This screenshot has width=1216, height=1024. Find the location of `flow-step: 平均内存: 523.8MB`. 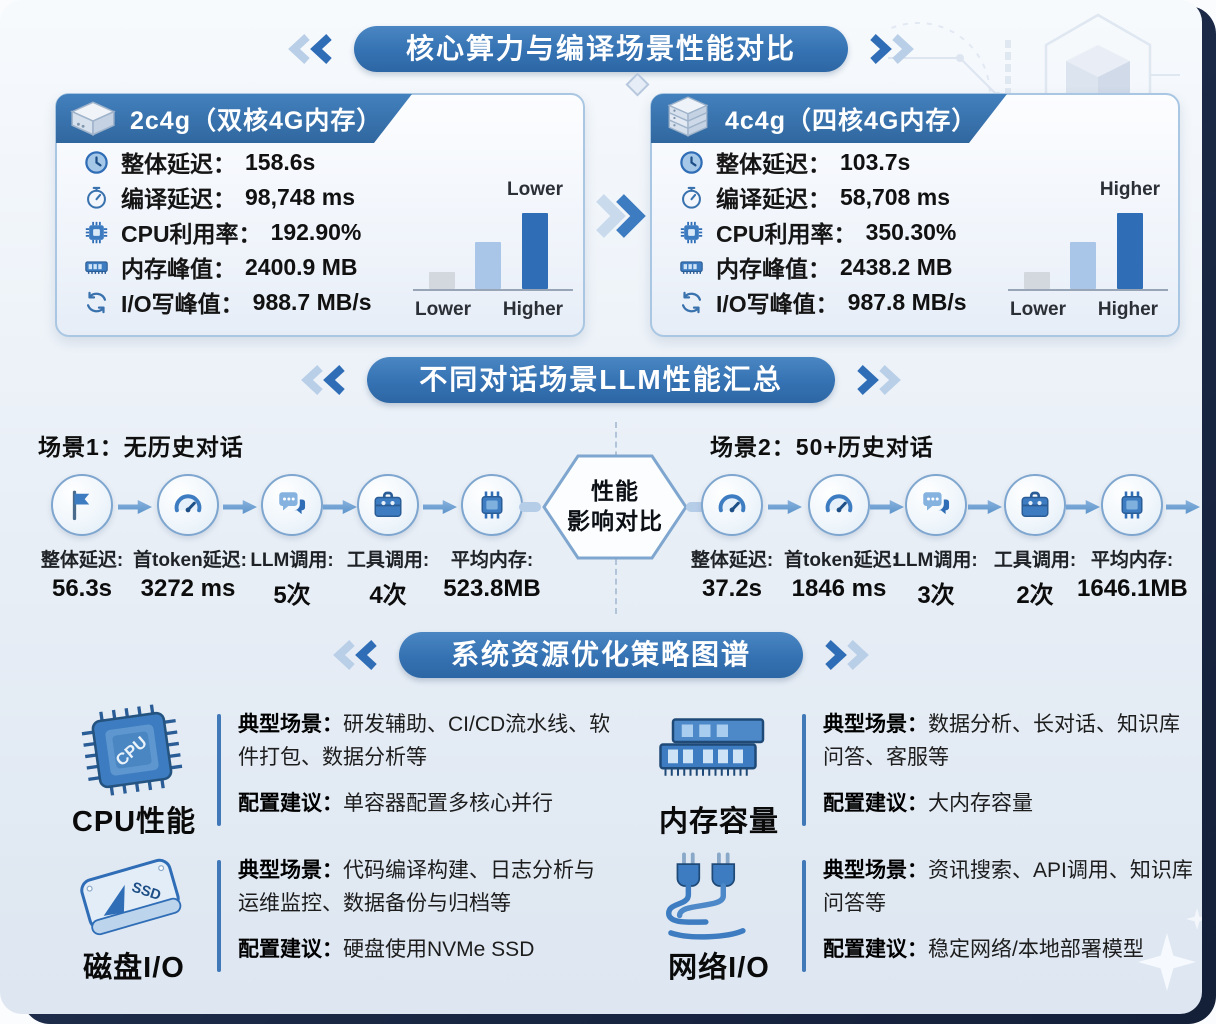

flow-step: 平均内存: 523.8MB is located at coordinates (492, 538).